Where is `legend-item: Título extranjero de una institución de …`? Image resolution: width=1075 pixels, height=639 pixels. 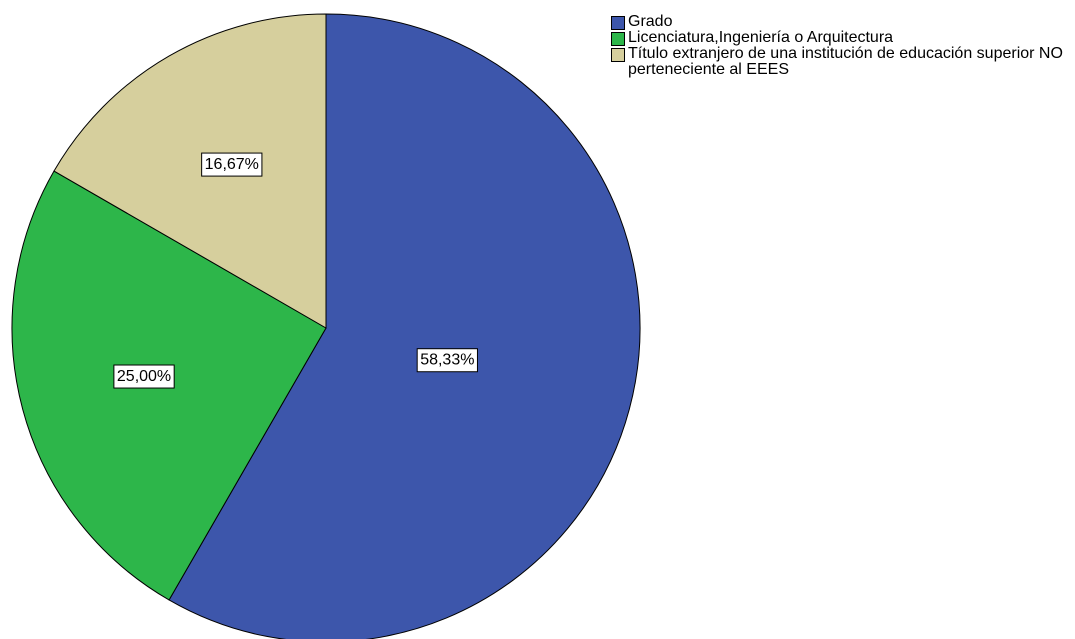 legend-item: Título extranjero de una institución de … is located at coordinates (837, 62).